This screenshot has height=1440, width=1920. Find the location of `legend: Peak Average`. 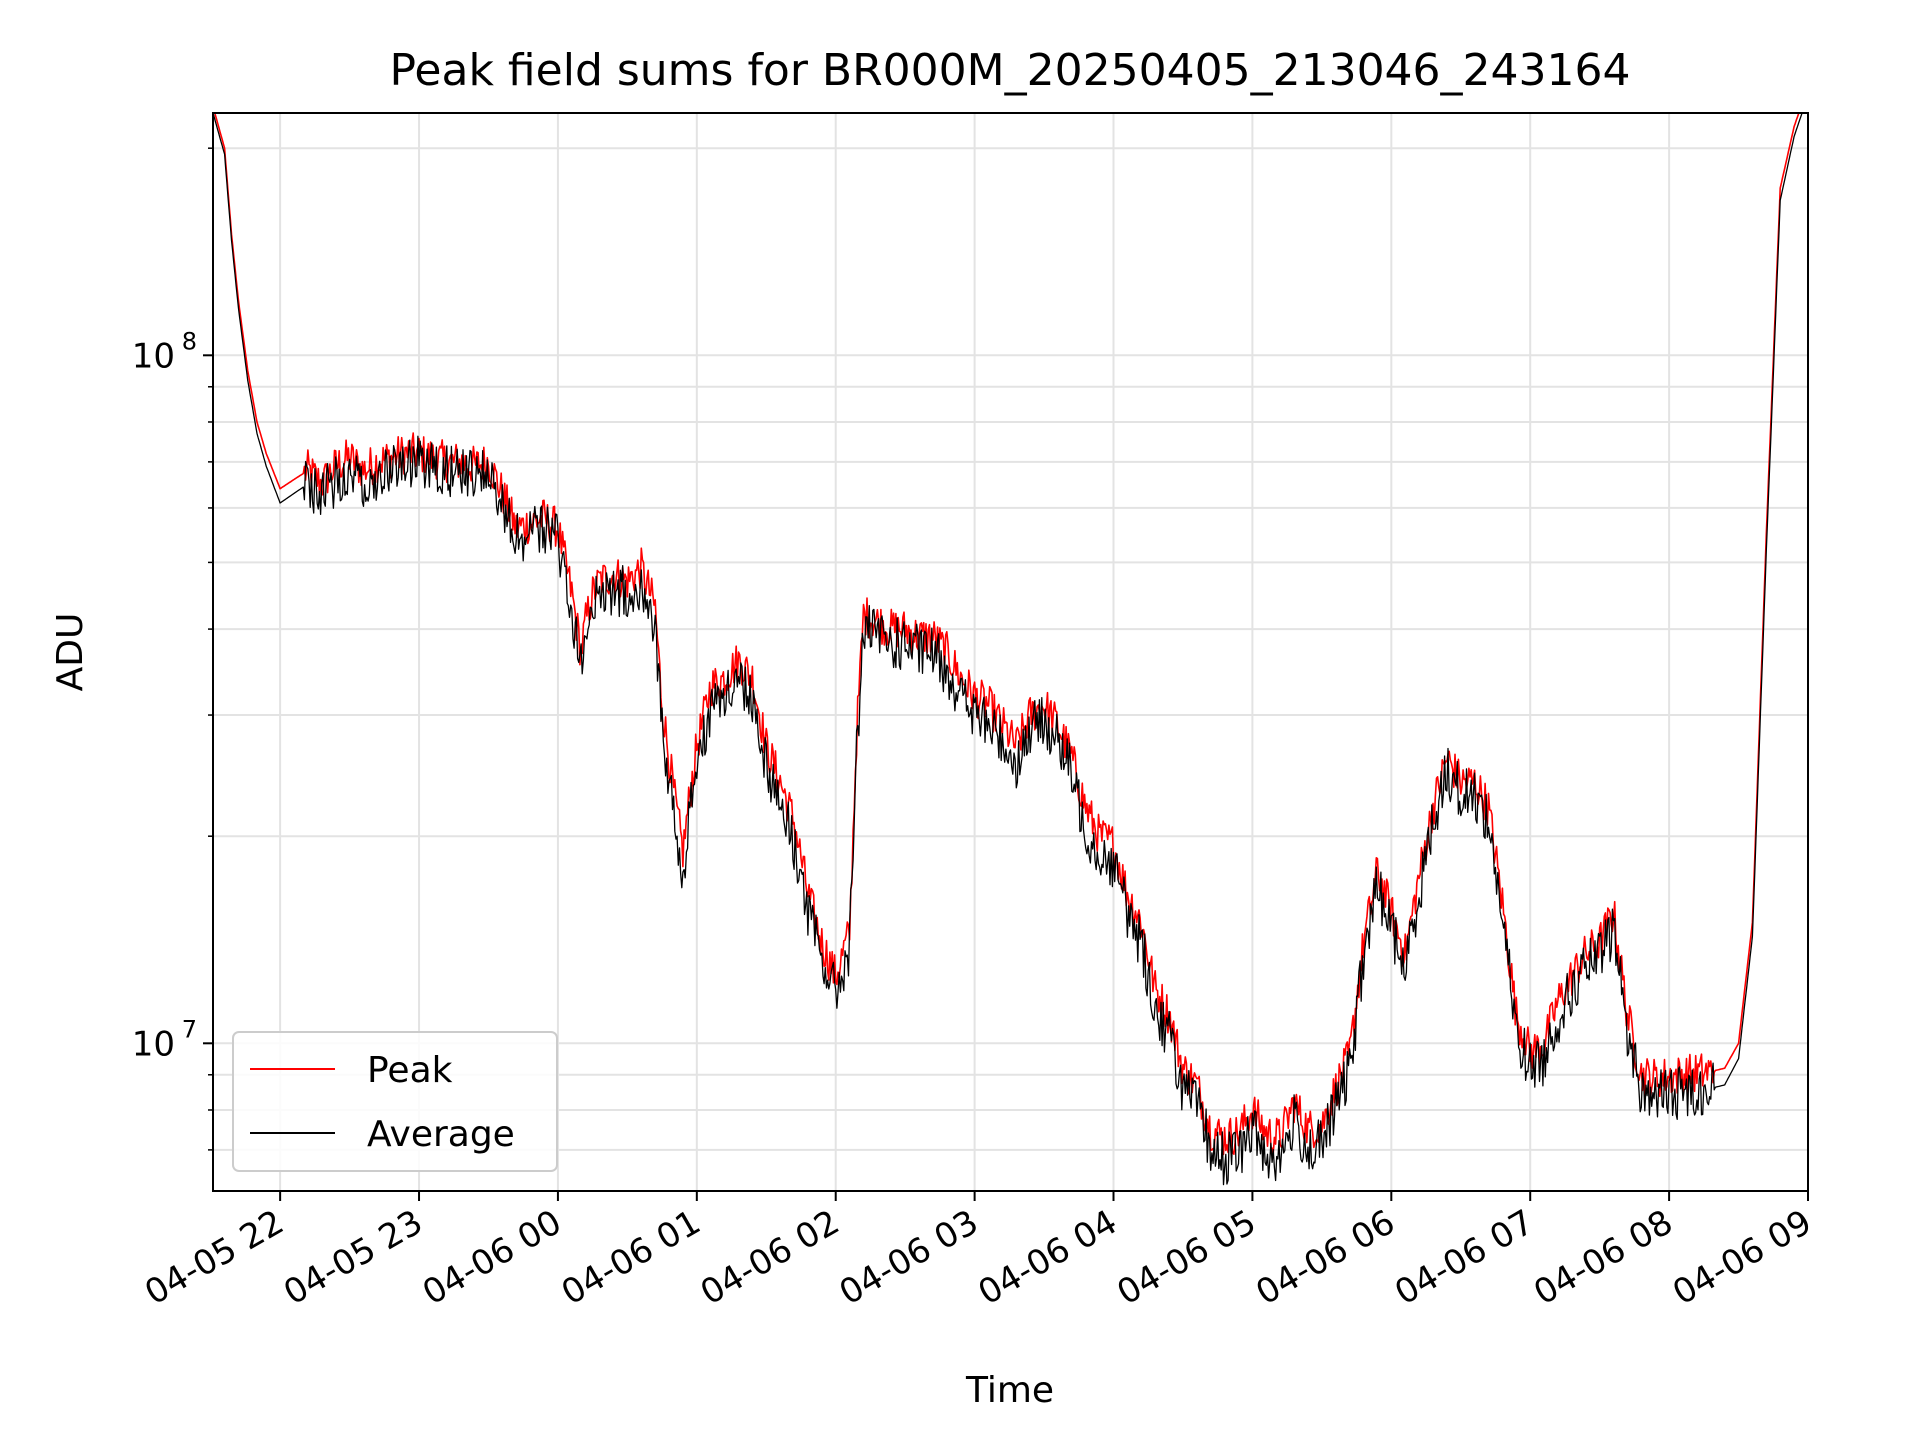

legend: Peak Average is located at coordinates (395, 1101).